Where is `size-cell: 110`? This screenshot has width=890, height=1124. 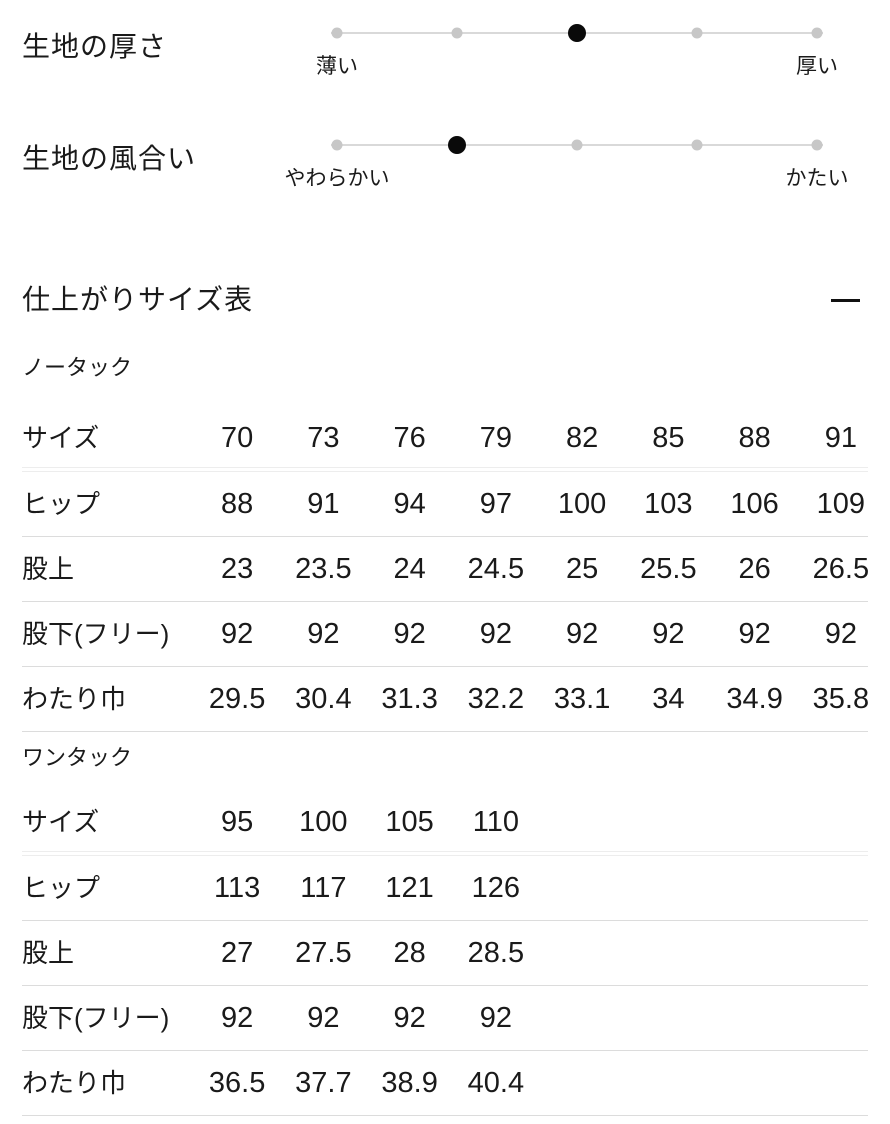
size-cell: 110 is located at coordinates (495, 822).